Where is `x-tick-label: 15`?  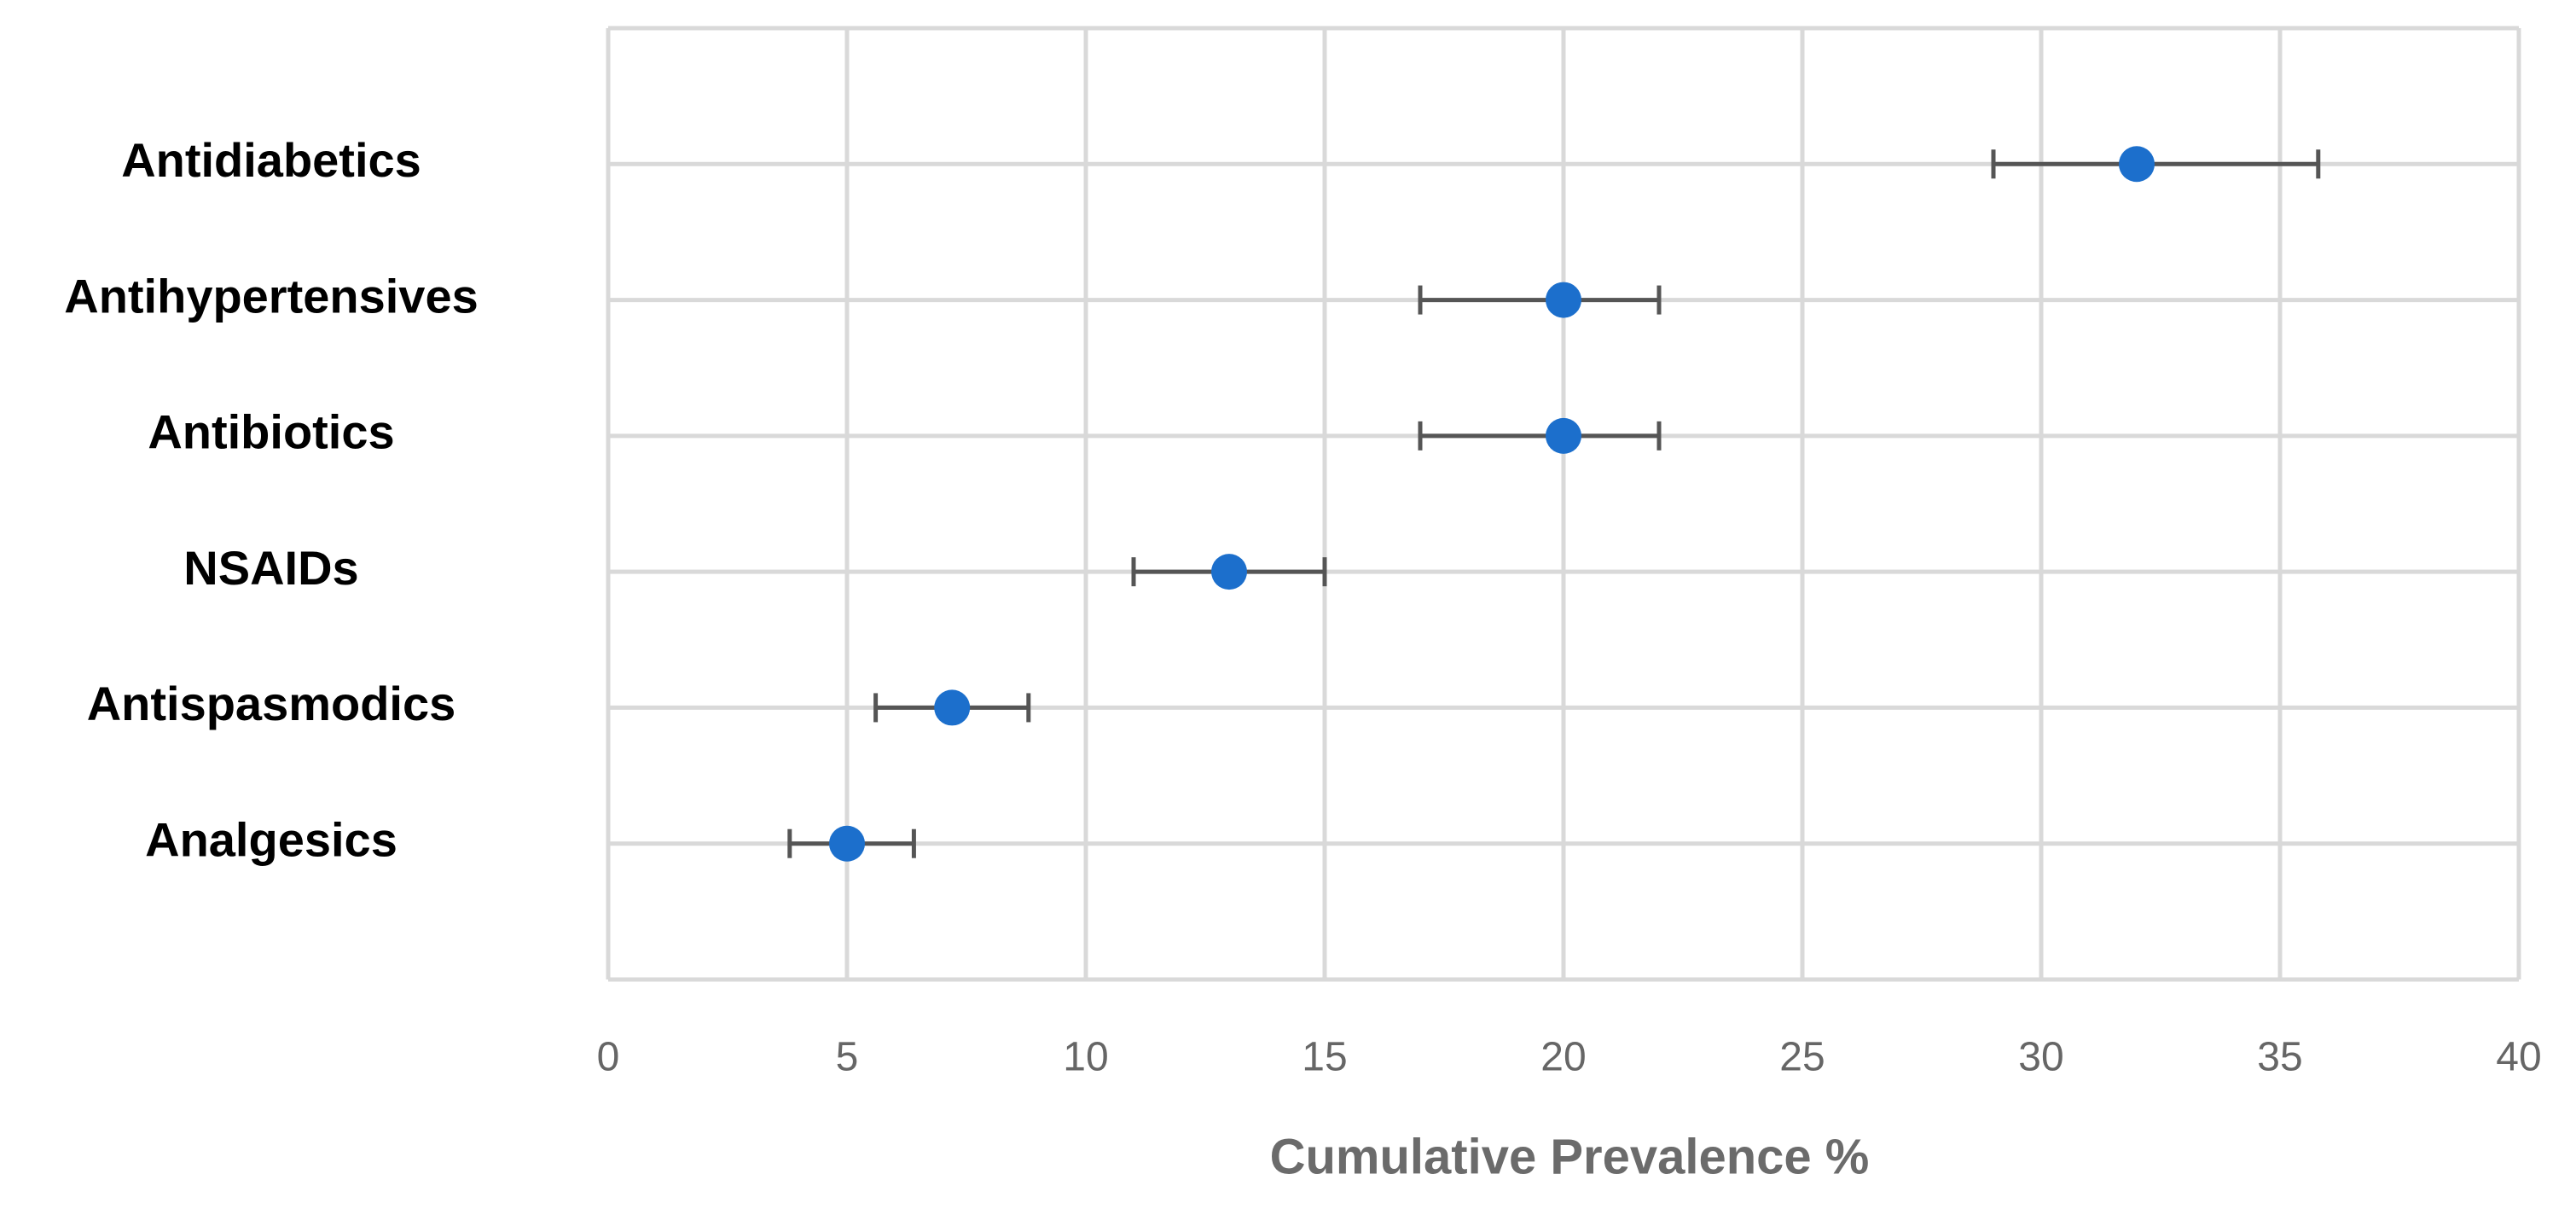
x-tick-label: 15 is located at coordinates (1324, 1057).